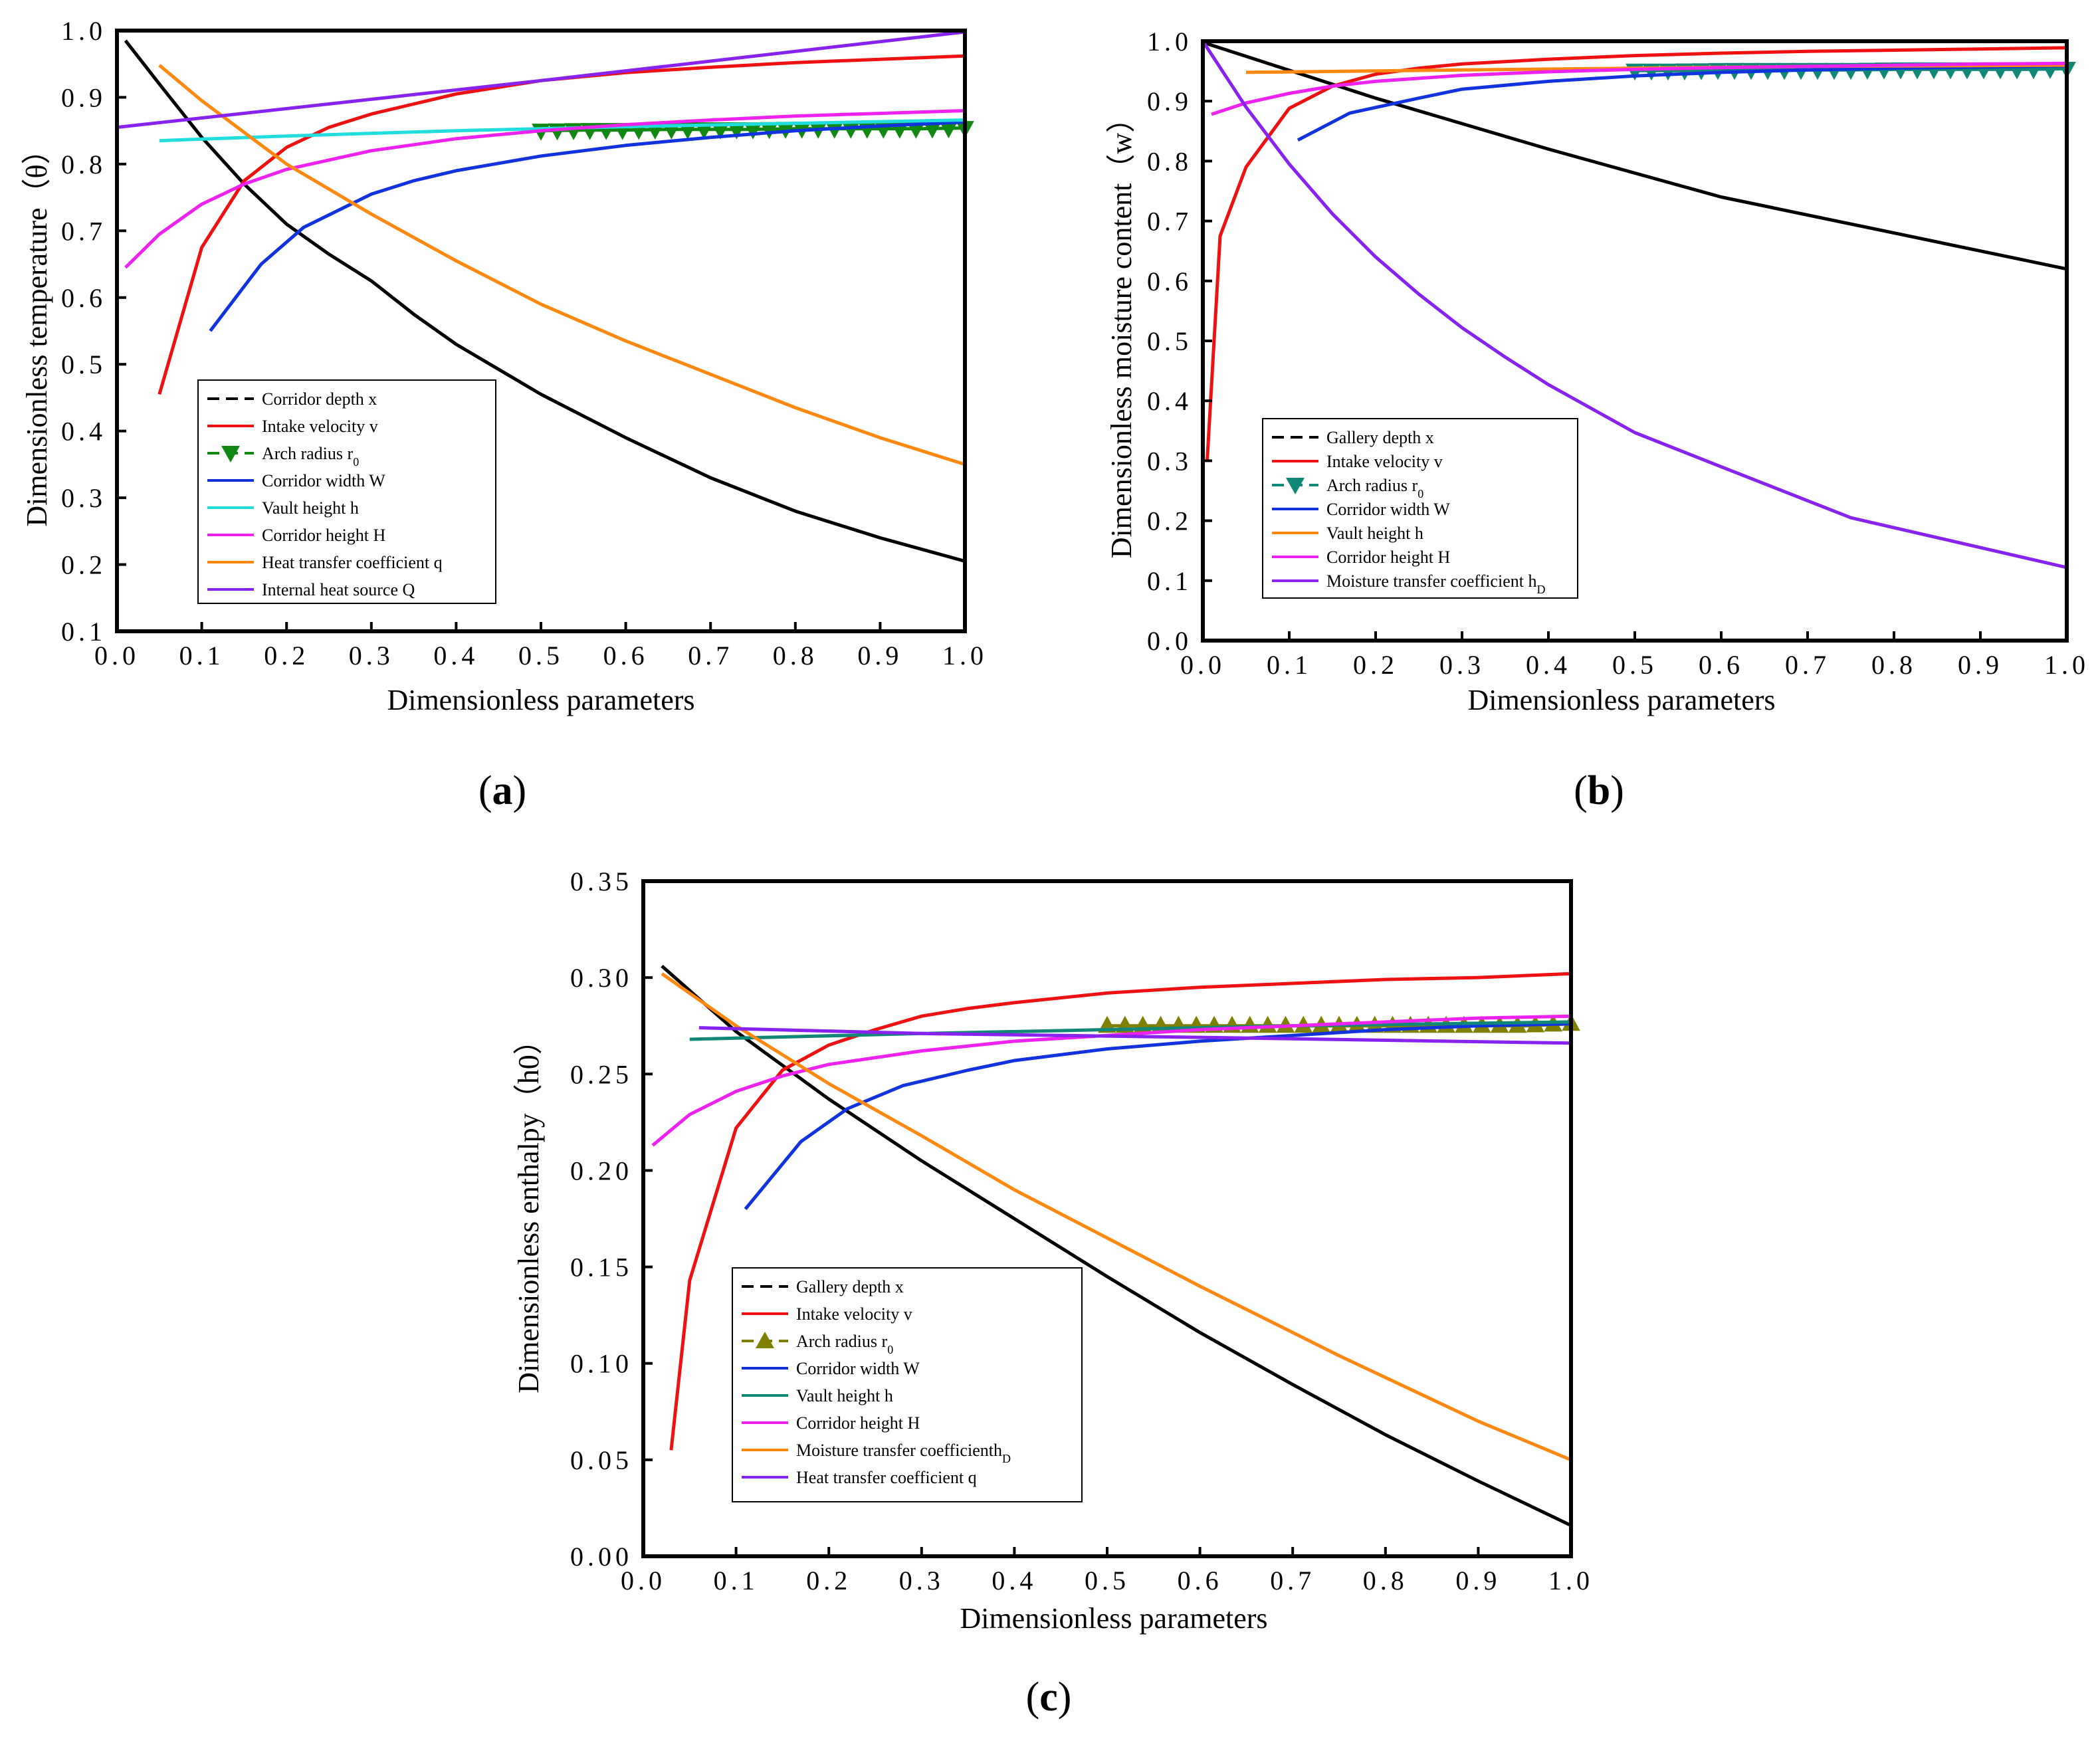 This screenshot has height=1739, width=2100. I want to click on y-tick-label: 0.0, so click(1169, 641).